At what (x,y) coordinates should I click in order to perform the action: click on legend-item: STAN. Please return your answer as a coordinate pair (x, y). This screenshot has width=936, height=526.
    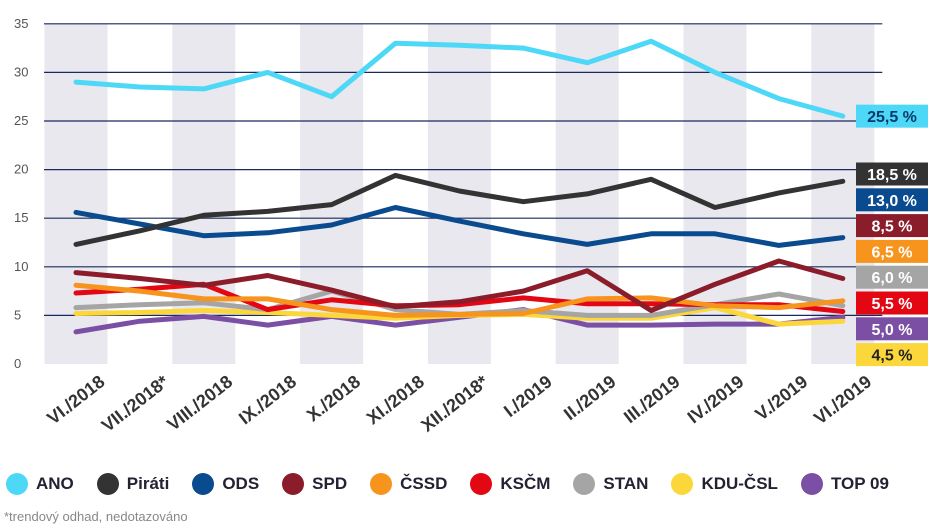
    Looking at the image, I should click on (610, 484).